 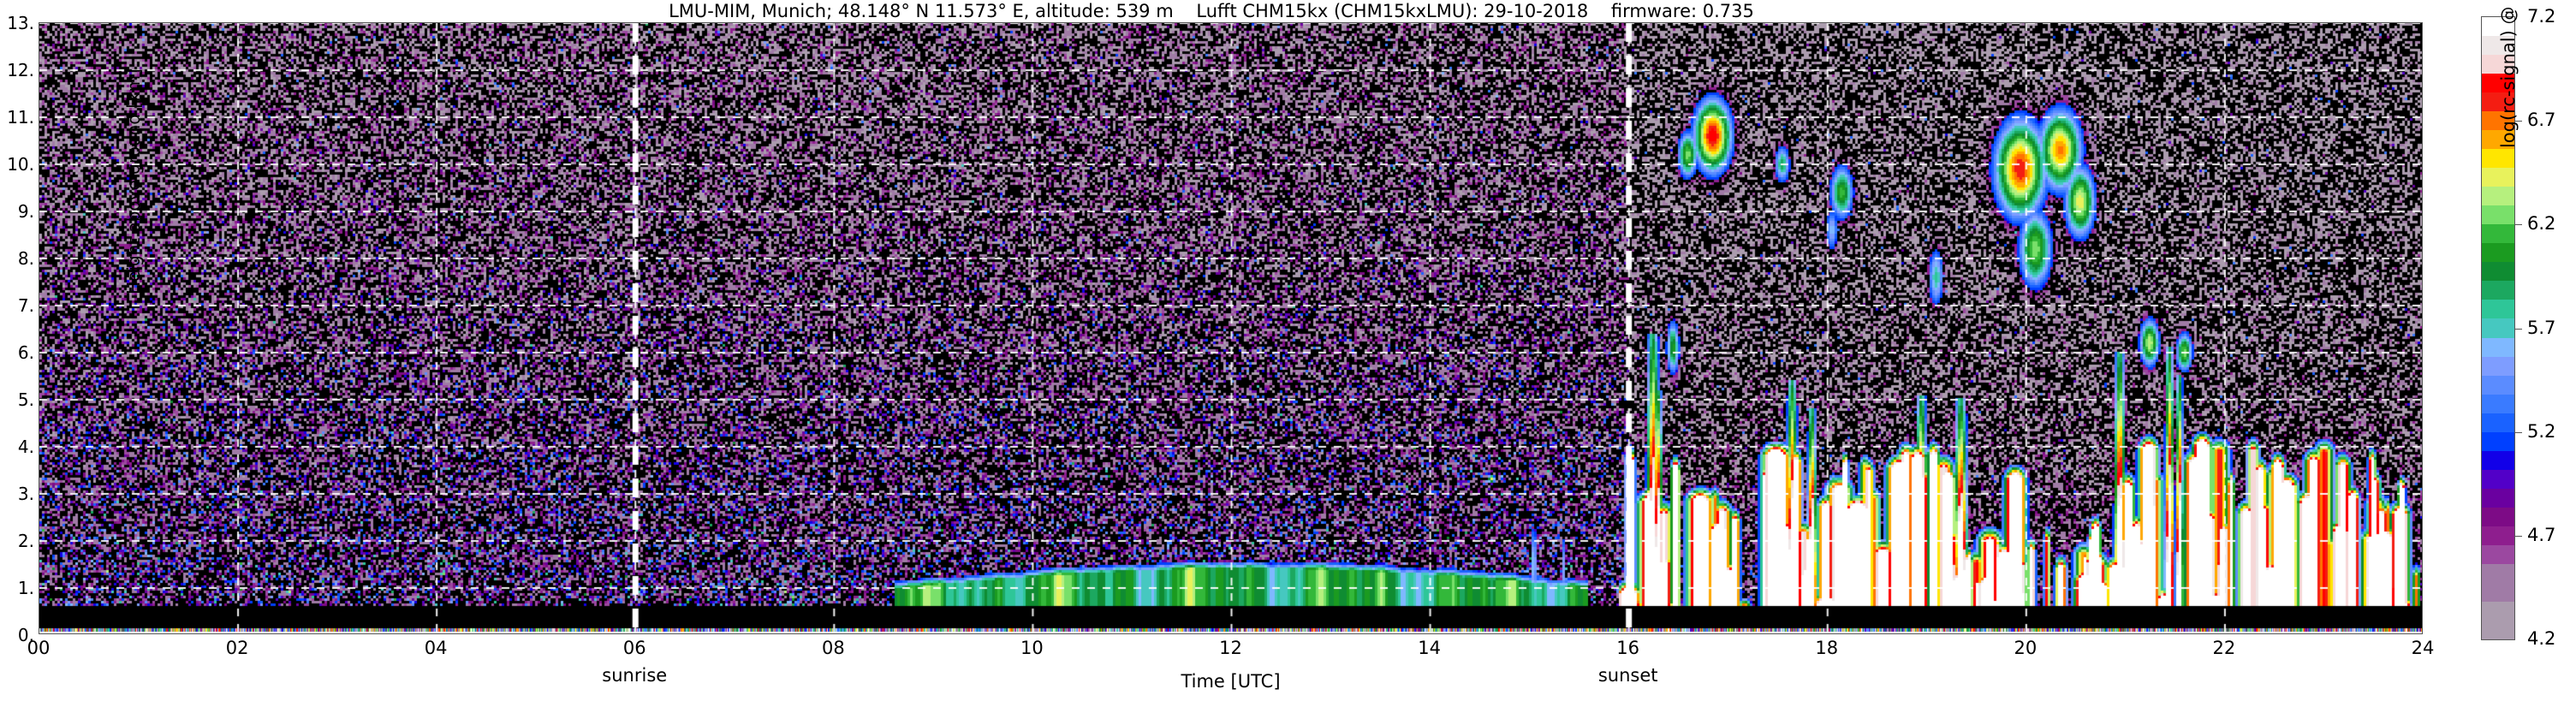 I want to click on y-tick-label: 4., so click(x=25, y=447).